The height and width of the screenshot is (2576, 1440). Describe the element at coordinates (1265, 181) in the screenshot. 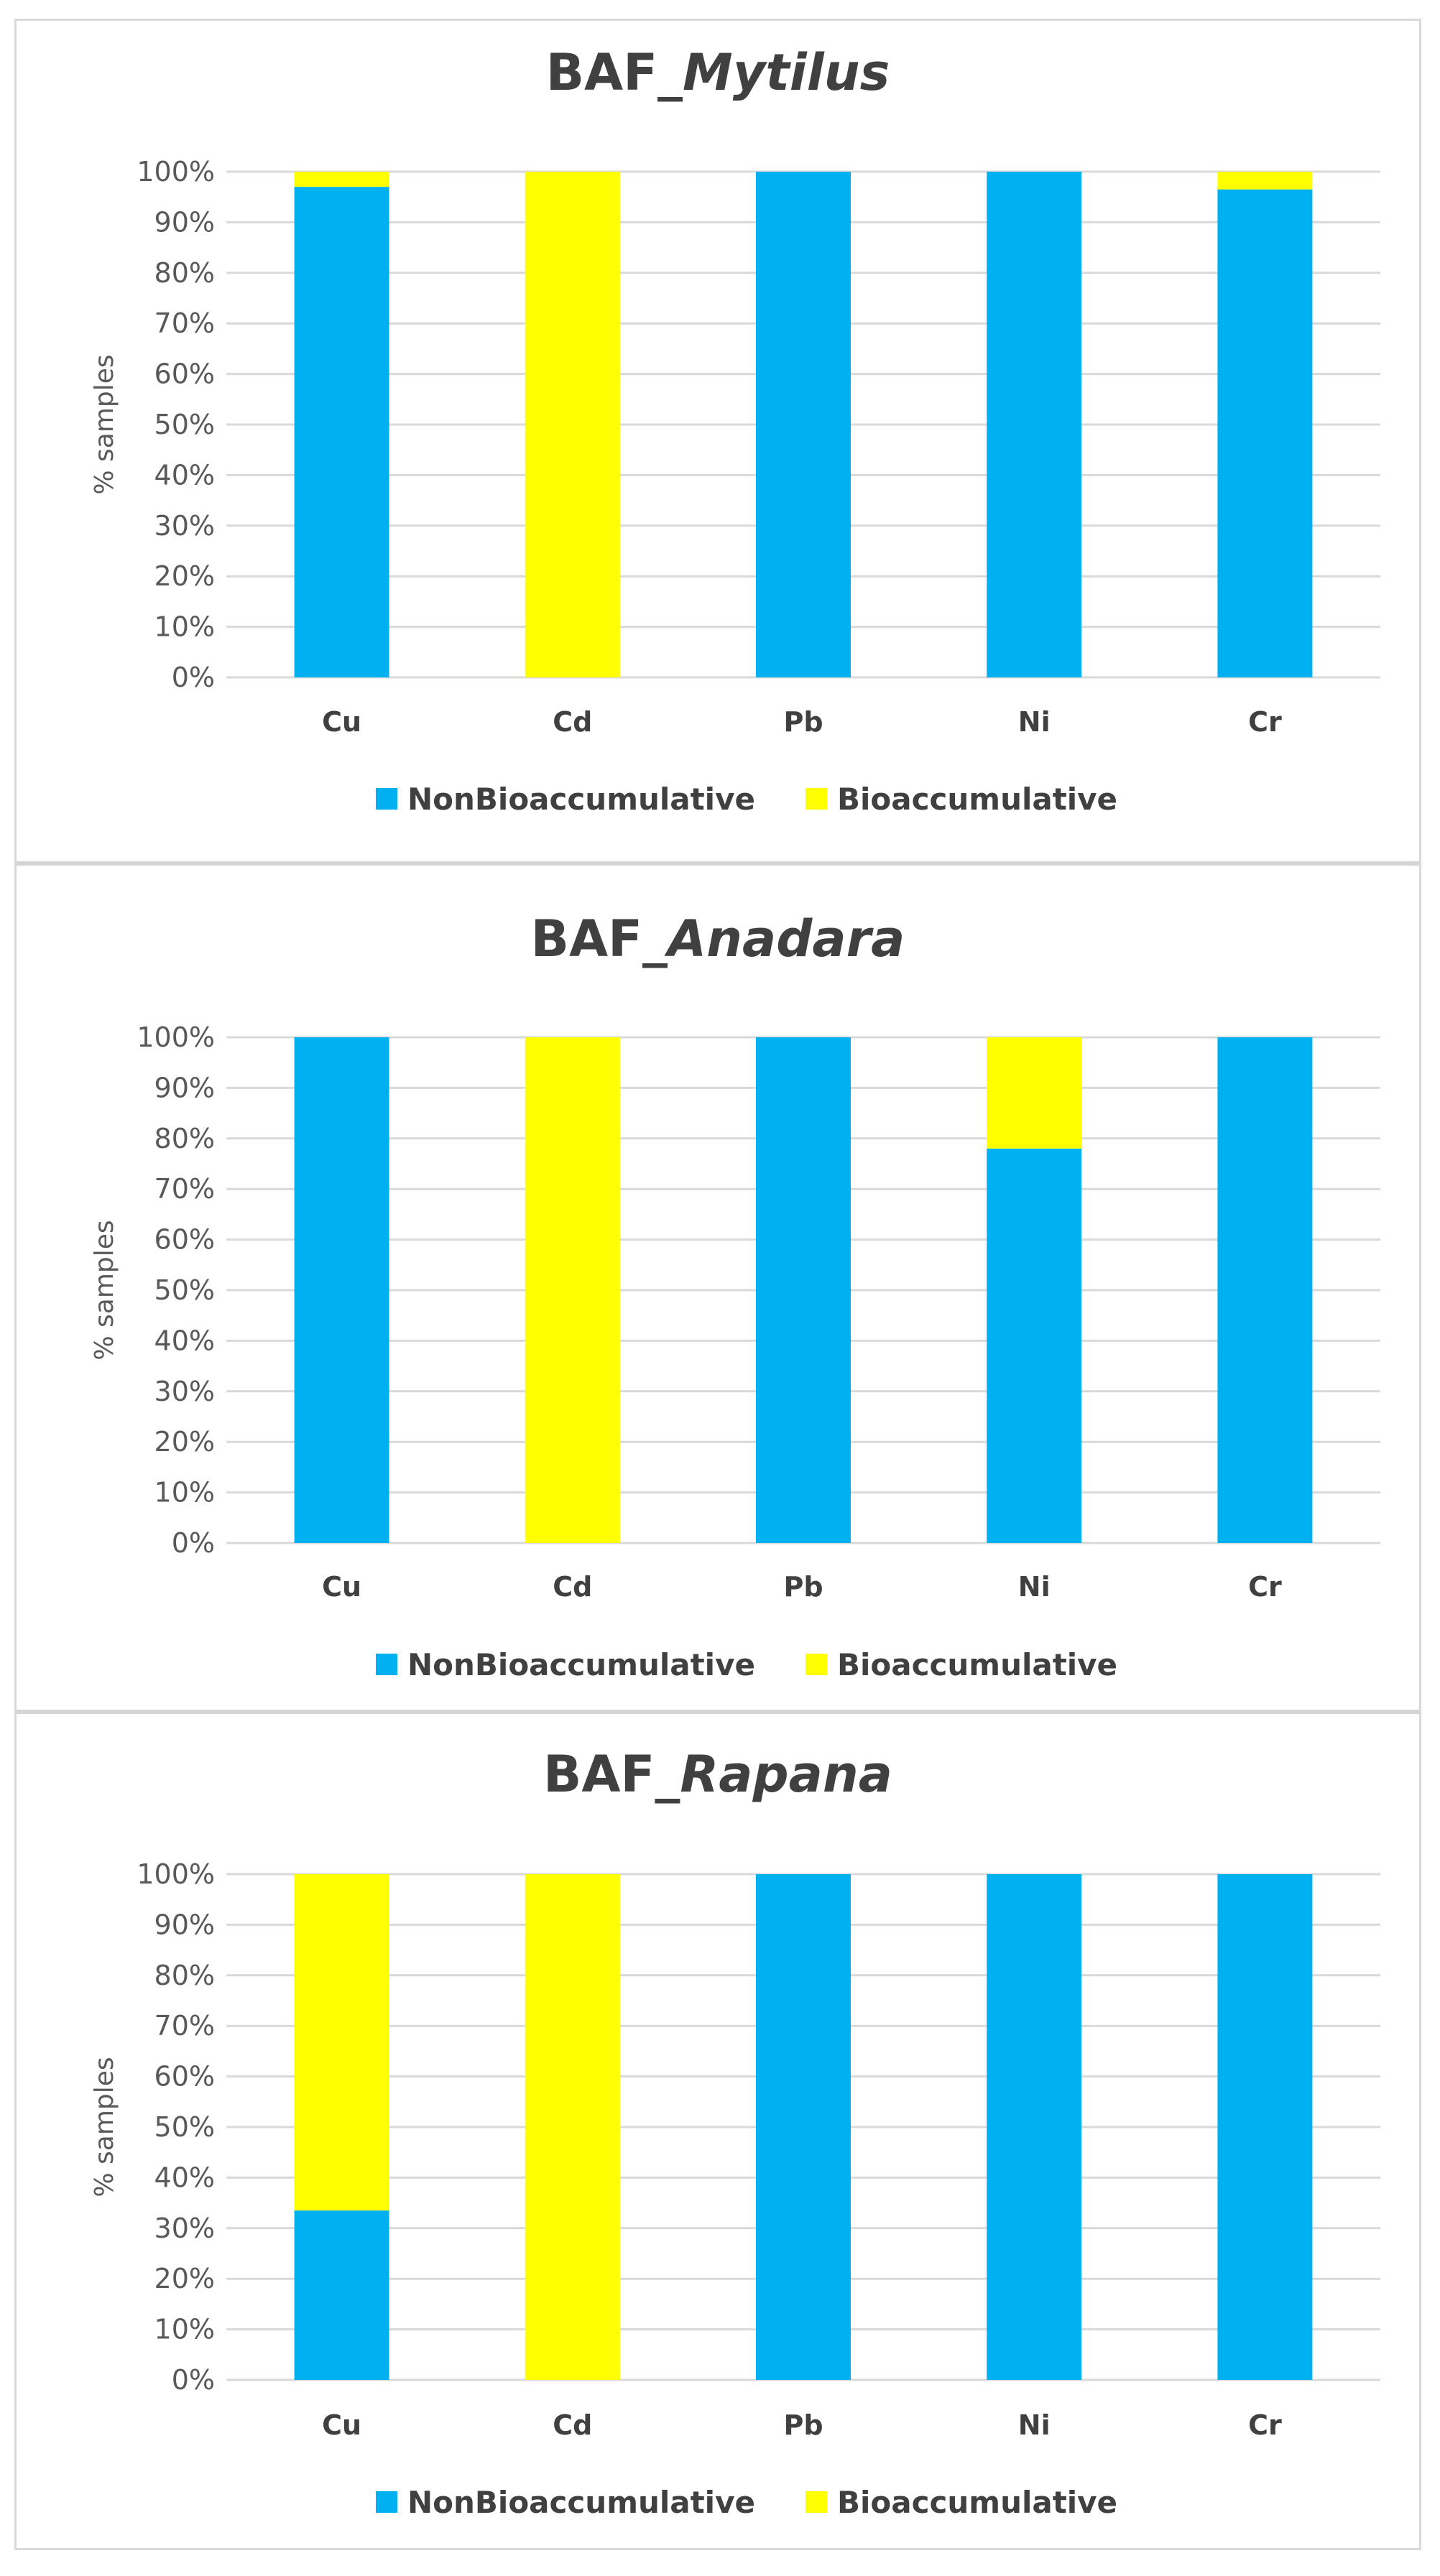

I see `bar-bioaccumulative-cr` at that location.